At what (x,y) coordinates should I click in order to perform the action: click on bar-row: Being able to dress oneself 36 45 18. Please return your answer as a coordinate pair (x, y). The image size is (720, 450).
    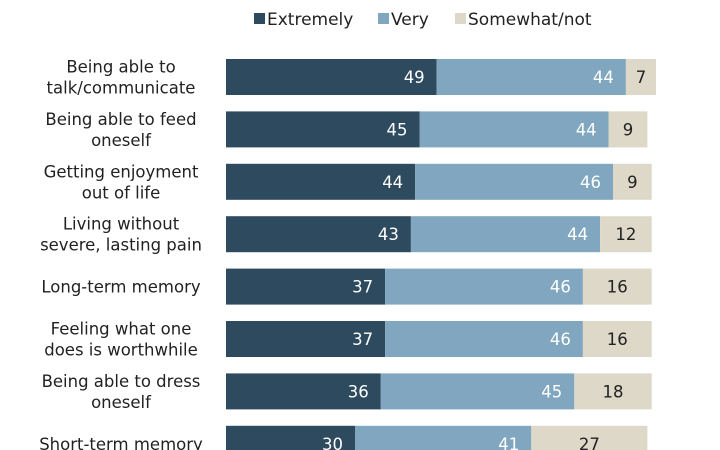
    Looking at the image, I should click on (347, 392).